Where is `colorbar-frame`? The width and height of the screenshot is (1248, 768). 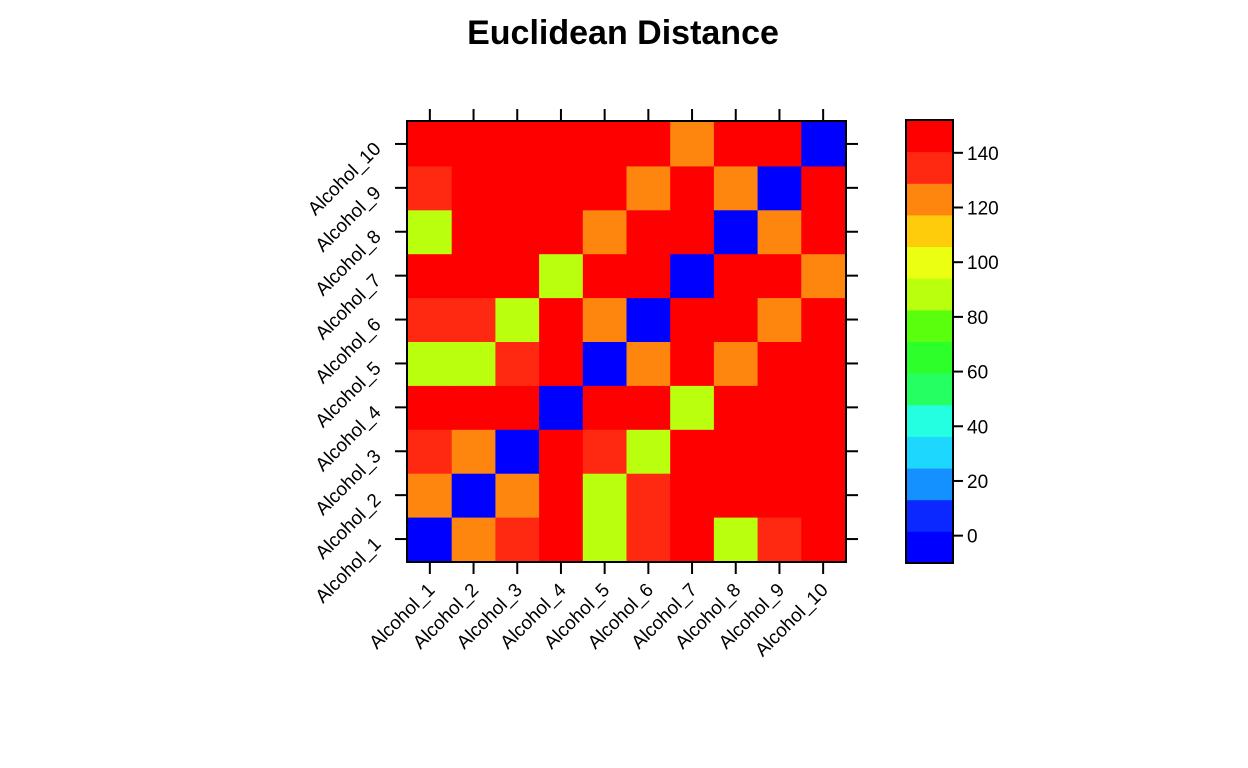
colorbar-frame is located at coordinates (929, 341).